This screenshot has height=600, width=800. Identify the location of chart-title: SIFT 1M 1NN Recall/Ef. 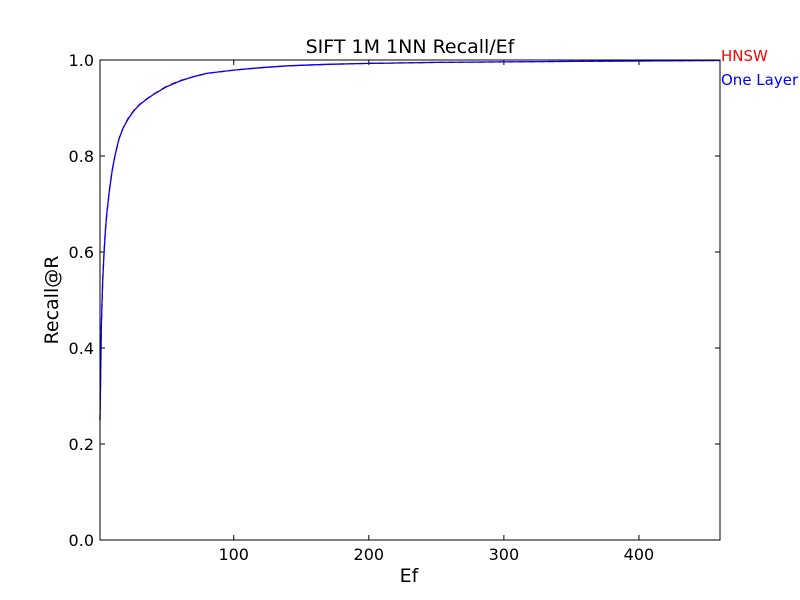
(411, 47).